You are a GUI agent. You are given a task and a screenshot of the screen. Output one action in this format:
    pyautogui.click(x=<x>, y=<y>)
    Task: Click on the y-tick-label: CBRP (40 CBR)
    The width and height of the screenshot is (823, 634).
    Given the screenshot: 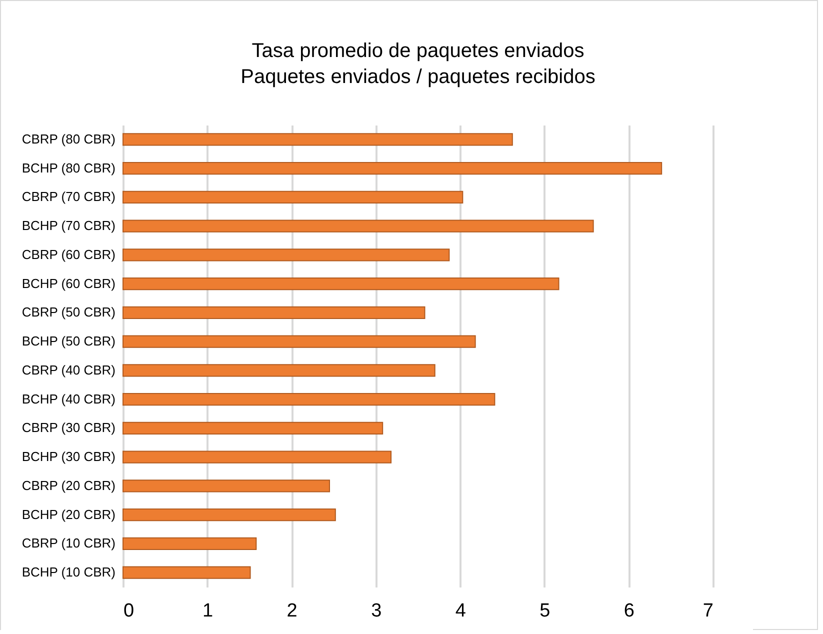 What is the action you would take?
    pyautogui.click(x=69, y=370)
    